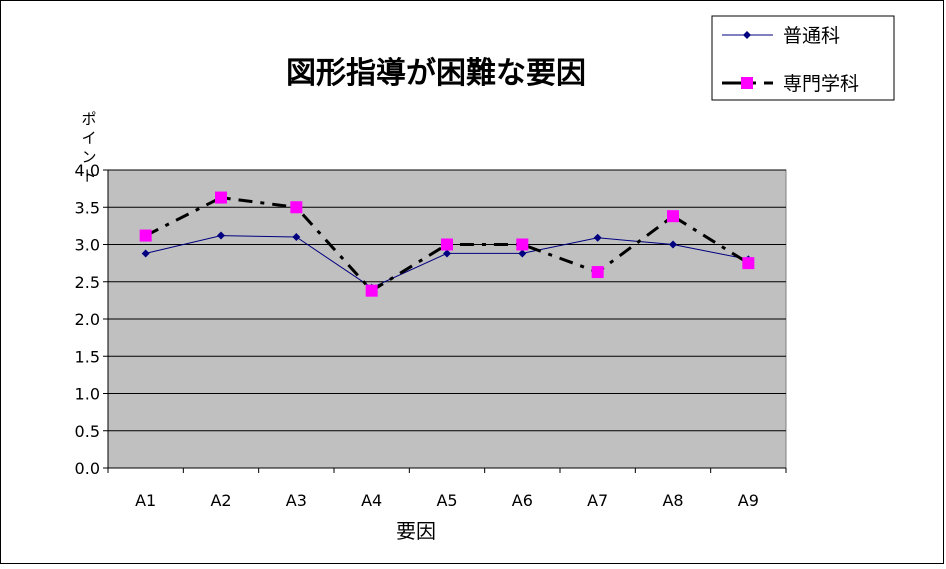 The width and height of the screenshot is (946, 569). Describe the element at coordinates (88, 138) in the screenshot. I see `y-axis-title-char: イ` at that location.